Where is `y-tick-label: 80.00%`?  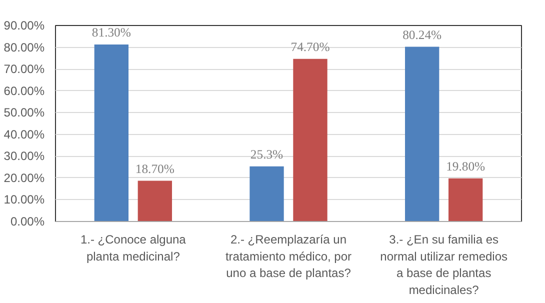 y-tick-label: 80.00% is located at coordinates (24, 47).